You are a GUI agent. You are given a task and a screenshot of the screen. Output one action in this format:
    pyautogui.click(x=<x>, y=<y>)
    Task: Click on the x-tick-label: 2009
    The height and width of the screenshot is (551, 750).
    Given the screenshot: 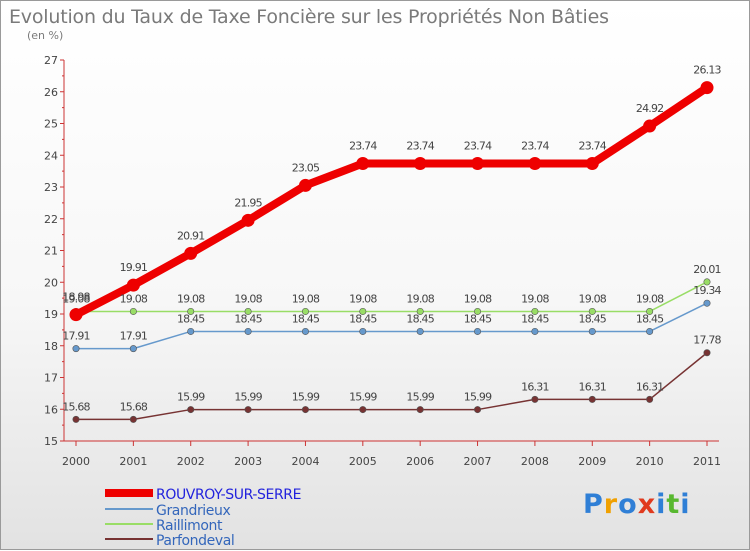 What is the action you would take?
    pyautogui.click(x=592, y=461)
    